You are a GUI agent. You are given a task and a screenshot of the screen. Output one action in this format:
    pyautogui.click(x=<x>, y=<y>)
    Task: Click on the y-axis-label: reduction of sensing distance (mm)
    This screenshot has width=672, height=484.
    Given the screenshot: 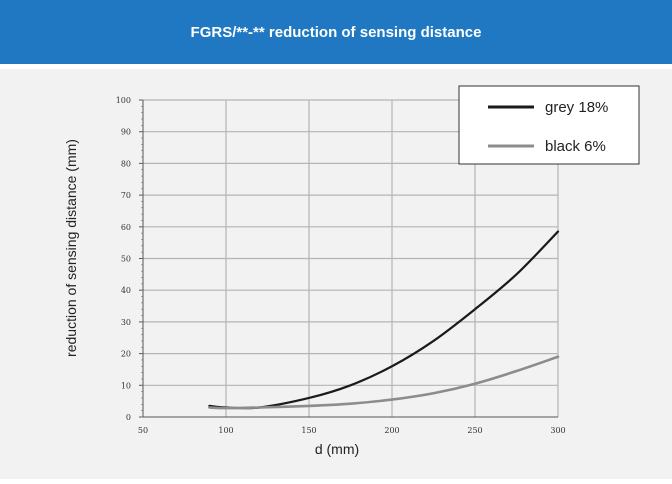 What is the action you would take?
    pyautogui.click(x=71, y=248)
    